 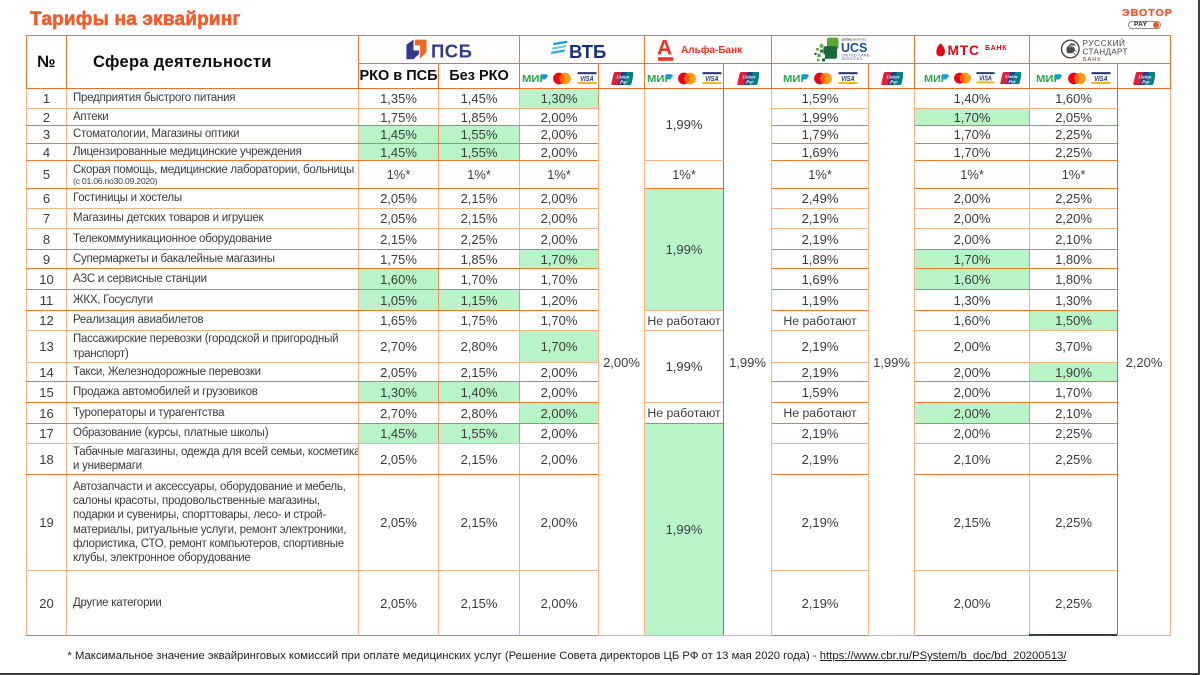 What do you see at coordinates (854, 39) in the screenshot?
I see `svg-text: globalpayments` at bounding box center [854, 39].